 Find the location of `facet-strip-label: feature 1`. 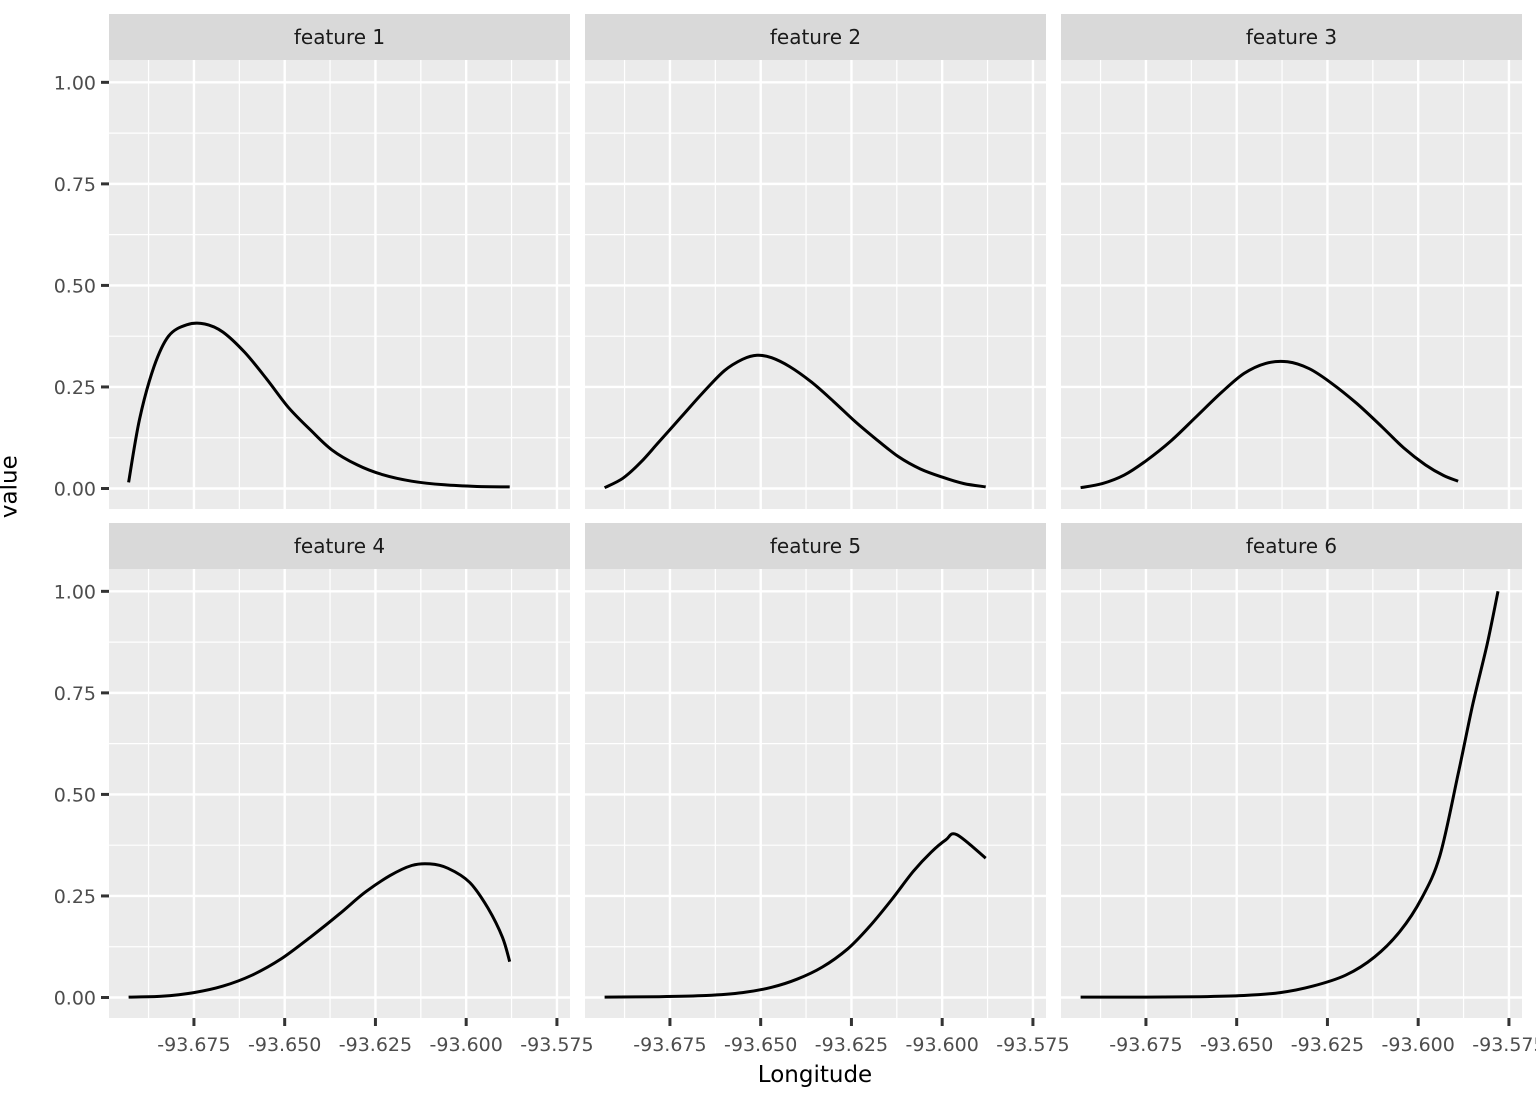

facet-strip-label: feature 1 is located at coordinates (339, 37).